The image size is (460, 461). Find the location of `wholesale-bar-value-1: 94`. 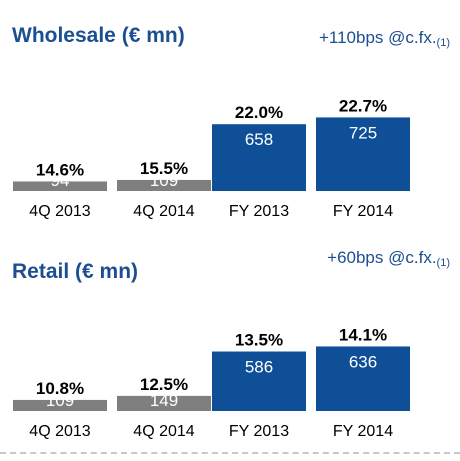

wholesale-bar-value-1: 94 is located at coordinates (60, 180).